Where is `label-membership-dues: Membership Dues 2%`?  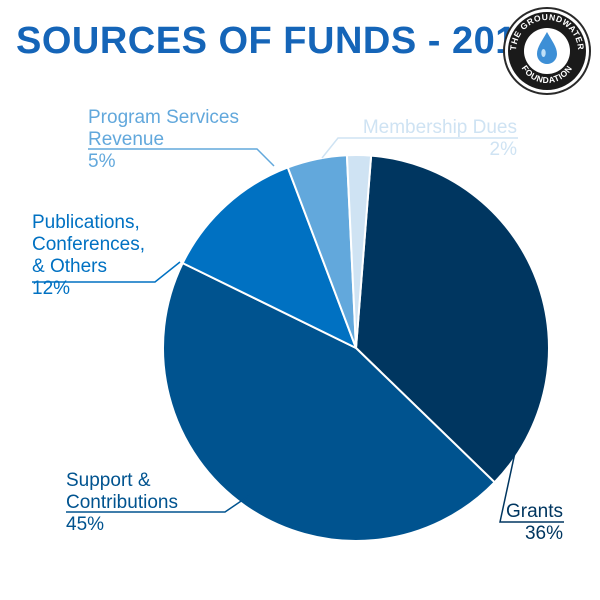 label-membership-dues: Membership Dues 2% is located at coordinates (423, 139).